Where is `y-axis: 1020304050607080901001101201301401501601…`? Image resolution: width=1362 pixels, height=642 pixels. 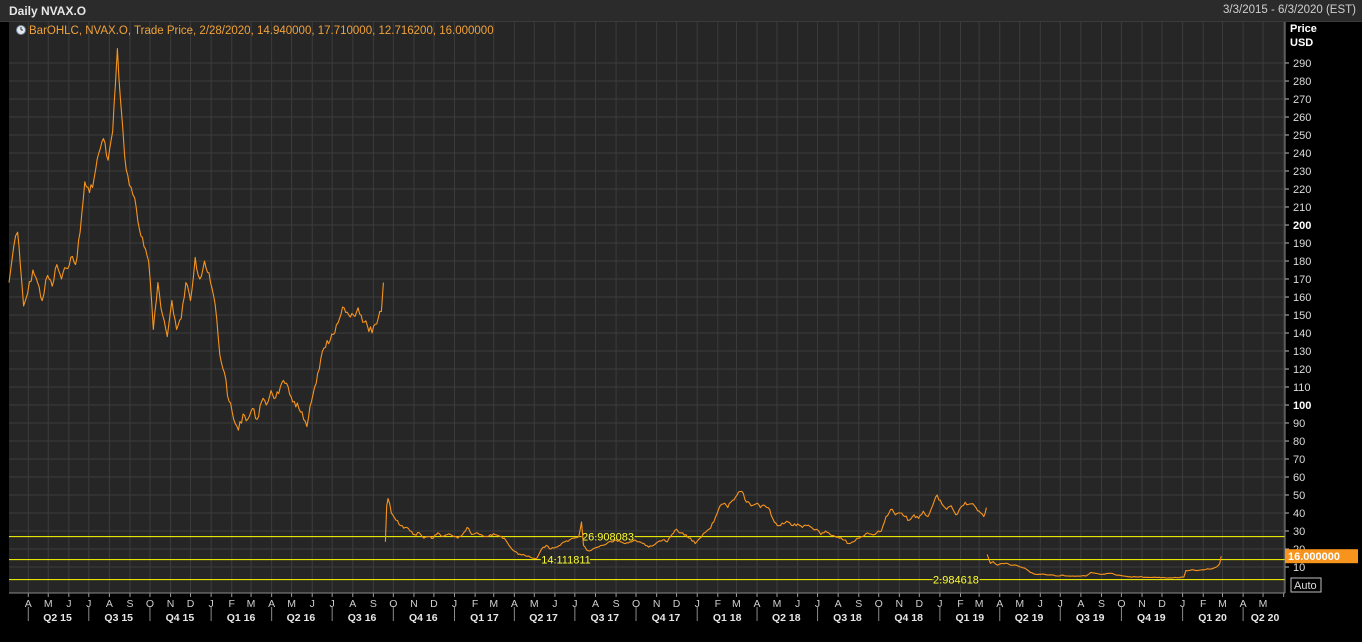
y-axis: 1020304050607080901001101201301401501601… is located at coordinates (1321, 307).